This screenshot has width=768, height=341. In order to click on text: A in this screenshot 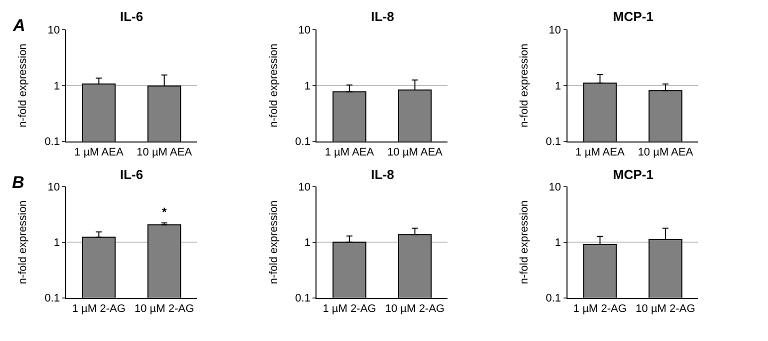, I will do `click(19, 25)`.